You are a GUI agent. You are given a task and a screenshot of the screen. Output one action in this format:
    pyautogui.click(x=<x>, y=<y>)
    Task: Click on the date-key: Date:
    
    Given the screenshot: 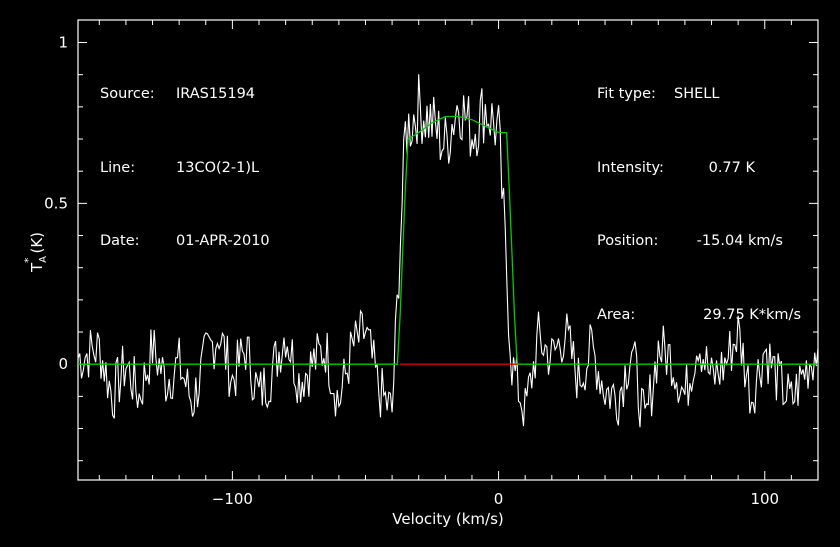 What is the action you would take?
    pyautogui.click(x=120, y=241)
    